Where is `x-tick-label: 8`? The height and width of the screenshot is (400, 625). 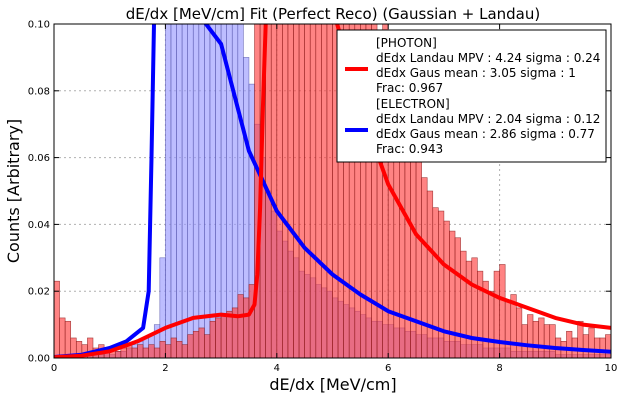
x-tick-label: 8 is located at coordinates (499, 368).